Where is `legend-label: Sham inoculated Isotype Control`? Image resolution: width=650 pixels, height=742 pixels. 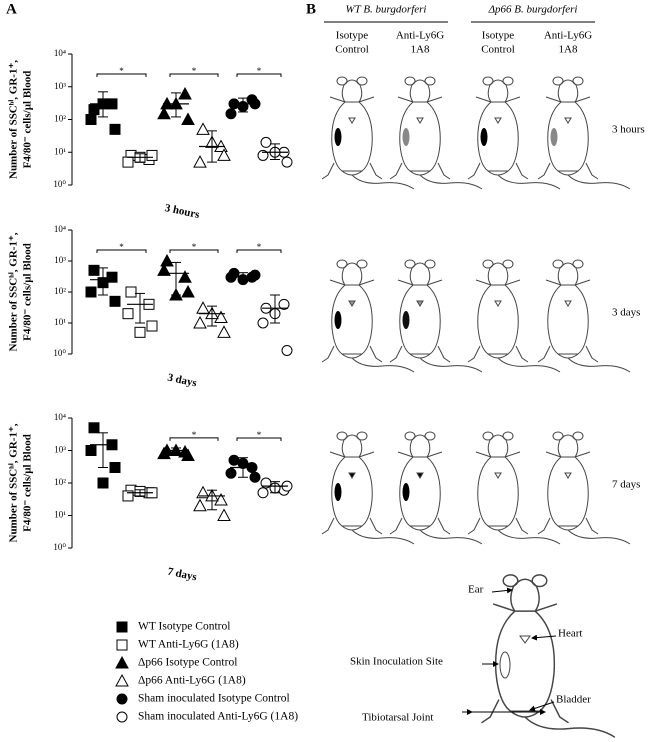 legend-label: Sham inoculated Isotype Control is located at coordinates (214, 699).